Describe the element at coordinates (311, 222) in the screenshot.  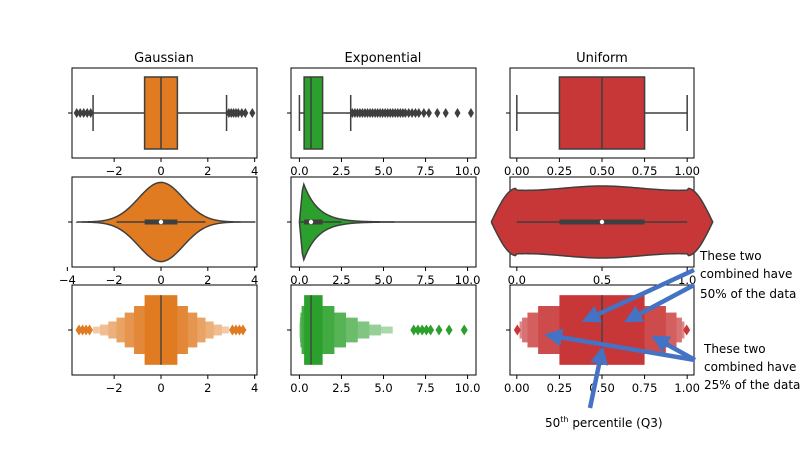
I see `violin-median-exponential` at that location.